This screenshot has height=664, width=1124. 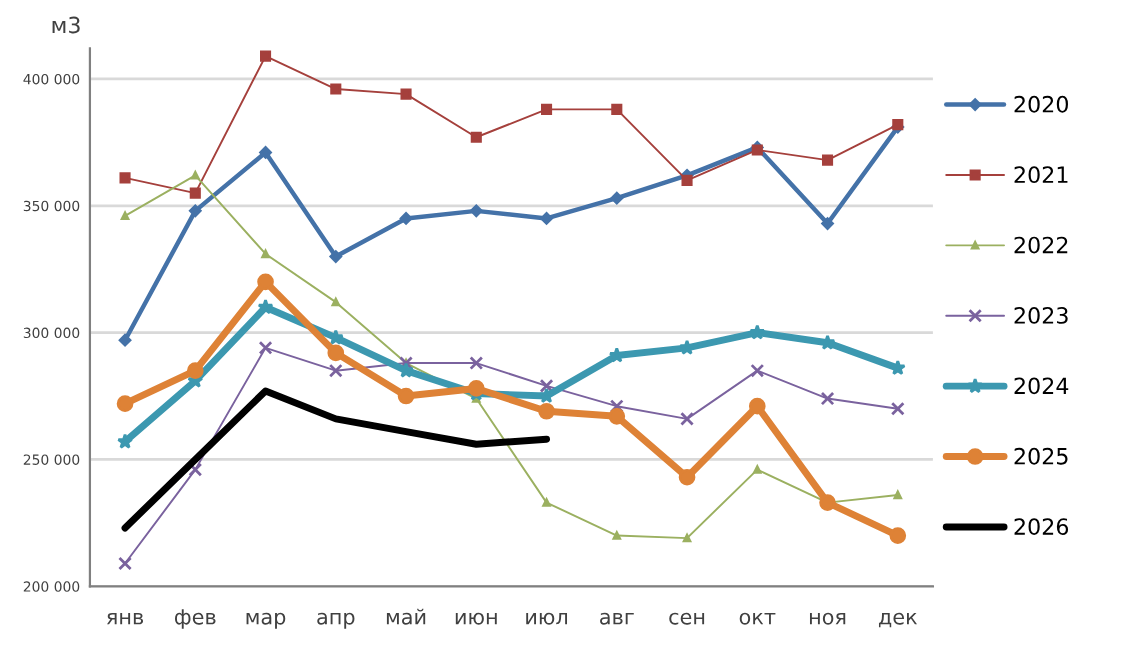 I want to click on x-tick-label: мар, so click(x=266, y=620).